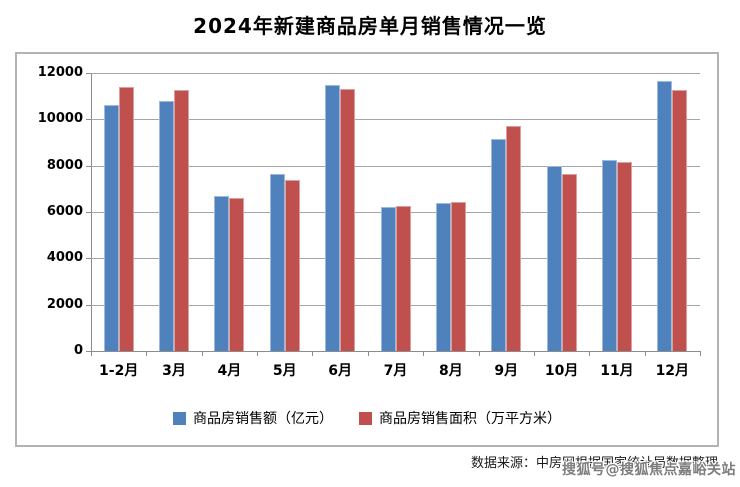 Image resolution: width=740 pixels, height=487 pixels. Describe the element at coordinates (284, 371) in the screenshot. I see `x-axis-category-label: 5月` at that location.